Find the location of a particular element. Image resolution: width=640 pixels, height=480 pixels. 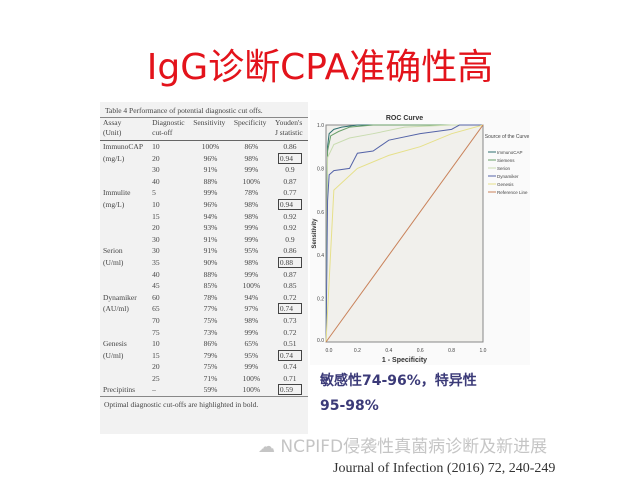

column-header: Specificity is located at coordinates (250, 122).